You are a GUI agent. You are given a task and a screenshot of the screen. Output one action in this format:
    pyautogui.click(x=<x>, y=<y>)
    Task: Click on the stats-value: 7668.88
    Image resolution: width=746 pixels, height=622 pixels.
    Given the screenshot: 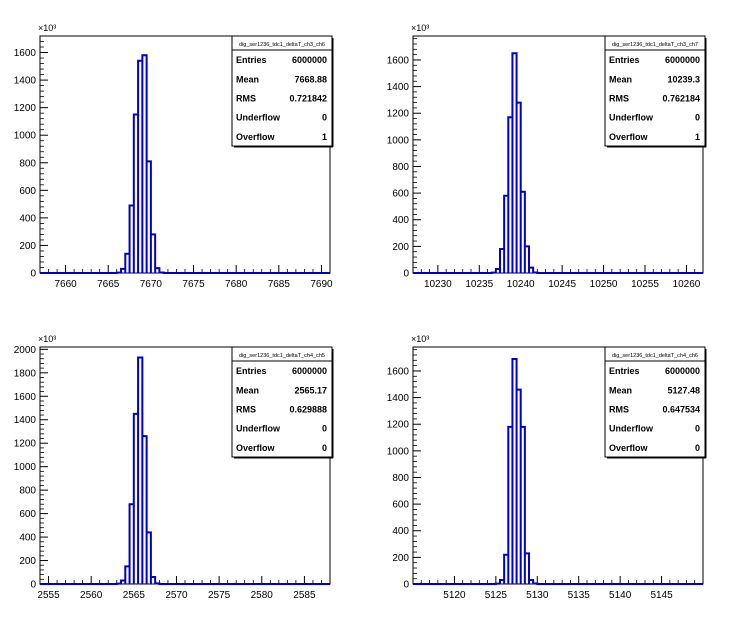 What is the action you would take?
    pyautogui.click(x=310, y=79)
    